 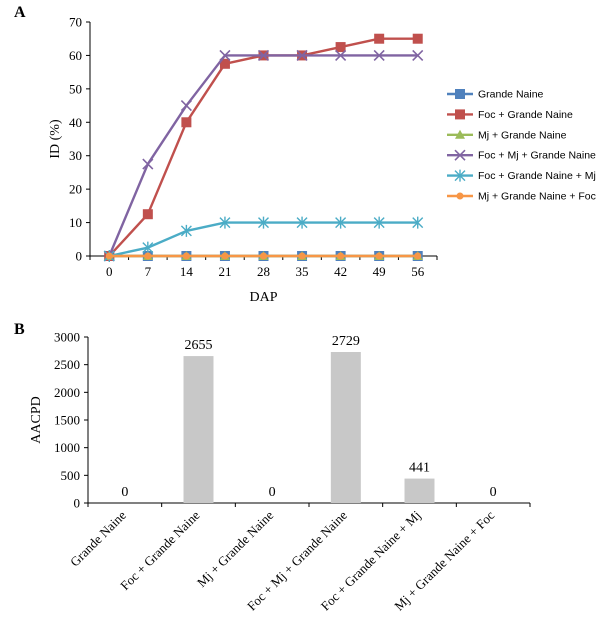 I want to click on y-tick-label: 30, so click(x=75, y=155).